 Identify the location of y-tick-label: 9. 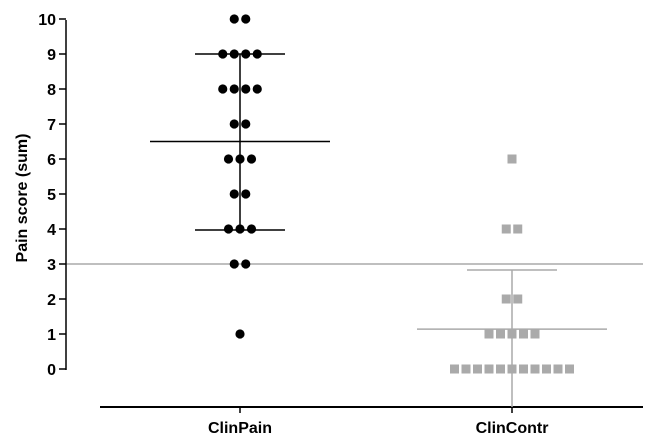
(51, 55).